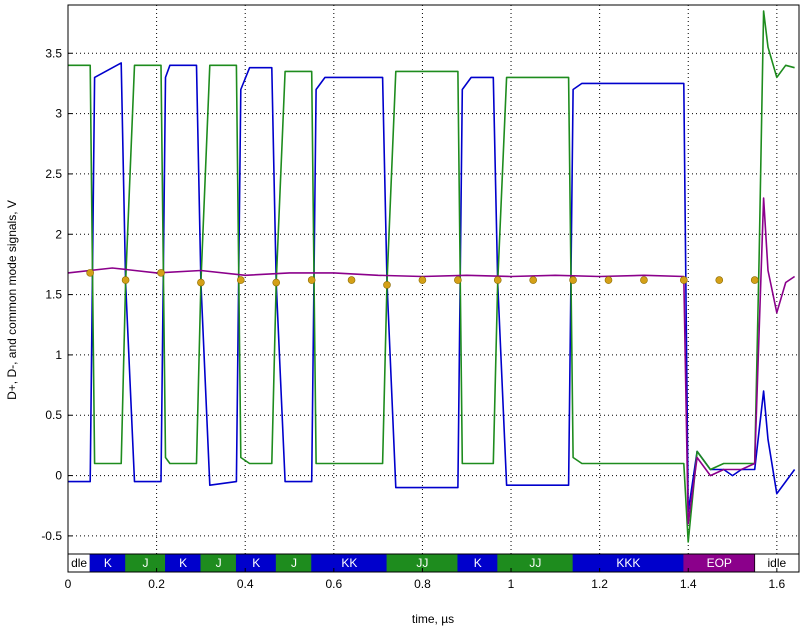  Describe the element at coordinates (58, 114) in the screenshot. I see `y-tick-label: 3` at that location.